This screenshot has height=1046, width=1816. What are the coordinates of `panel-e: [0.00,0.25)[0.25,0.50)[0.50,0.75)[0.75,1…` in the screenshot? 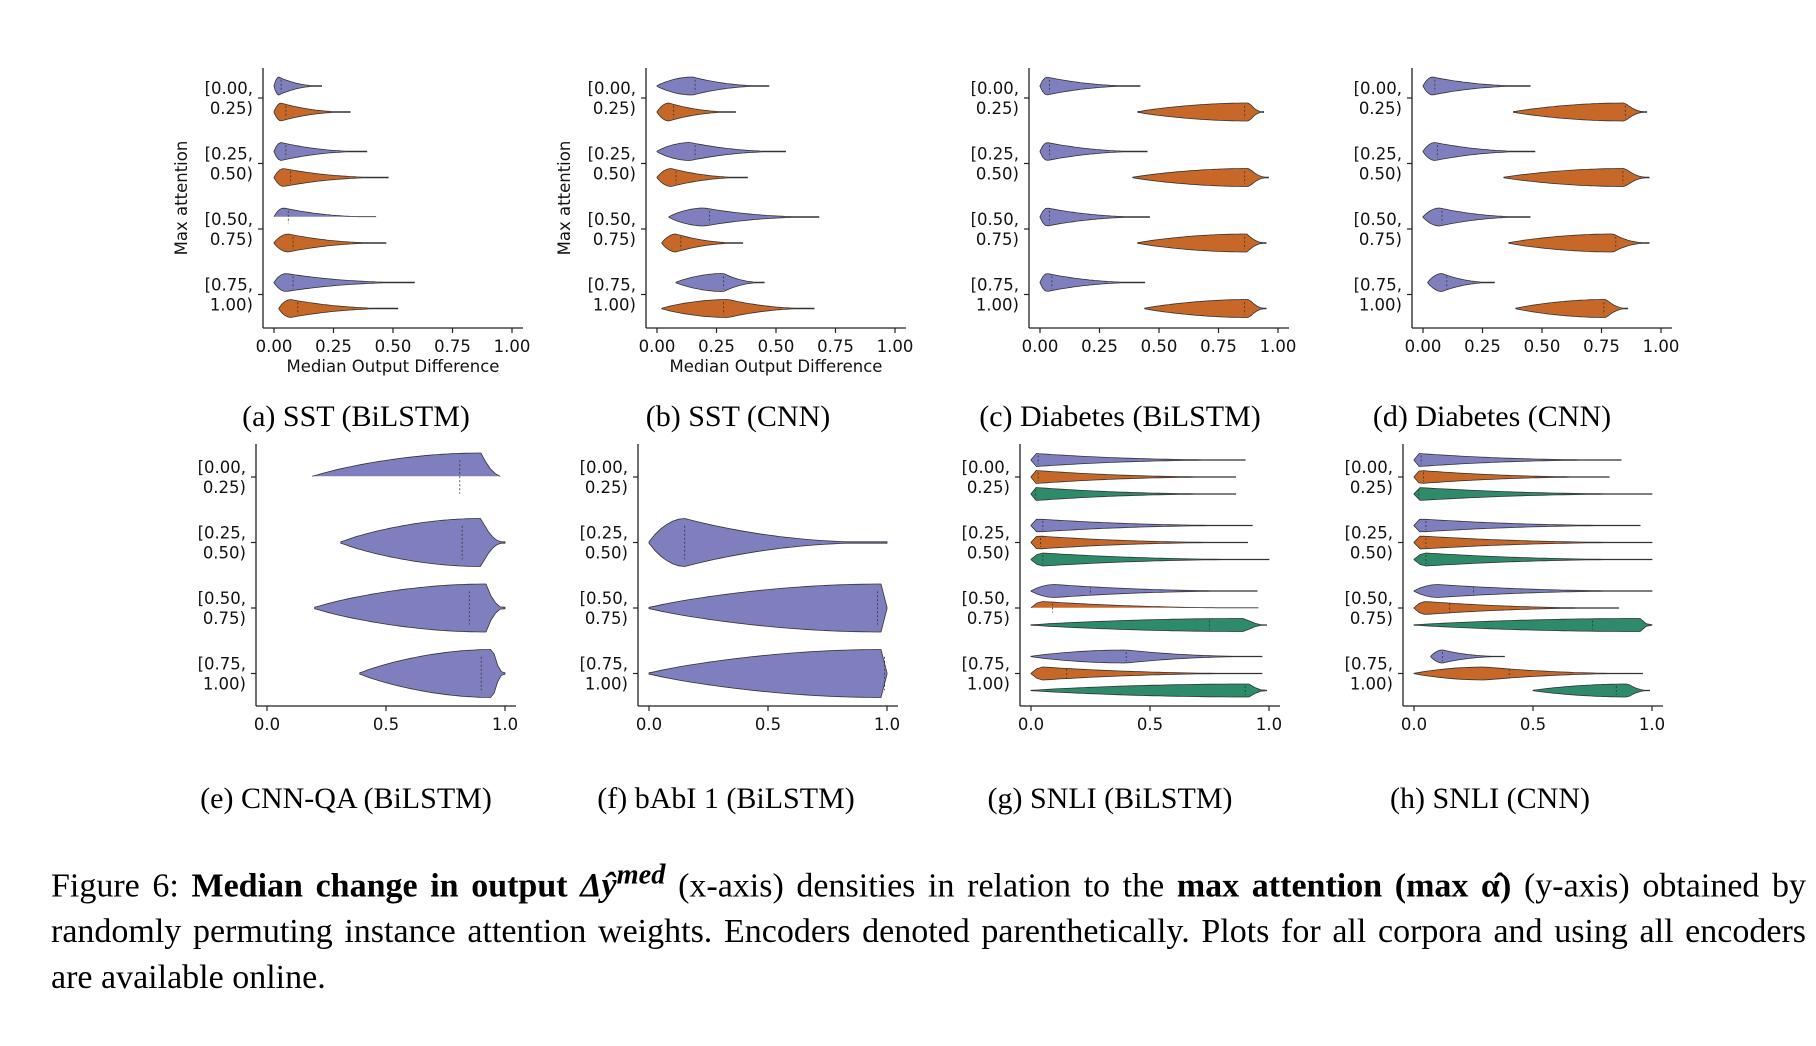 It's located at (358, 629).